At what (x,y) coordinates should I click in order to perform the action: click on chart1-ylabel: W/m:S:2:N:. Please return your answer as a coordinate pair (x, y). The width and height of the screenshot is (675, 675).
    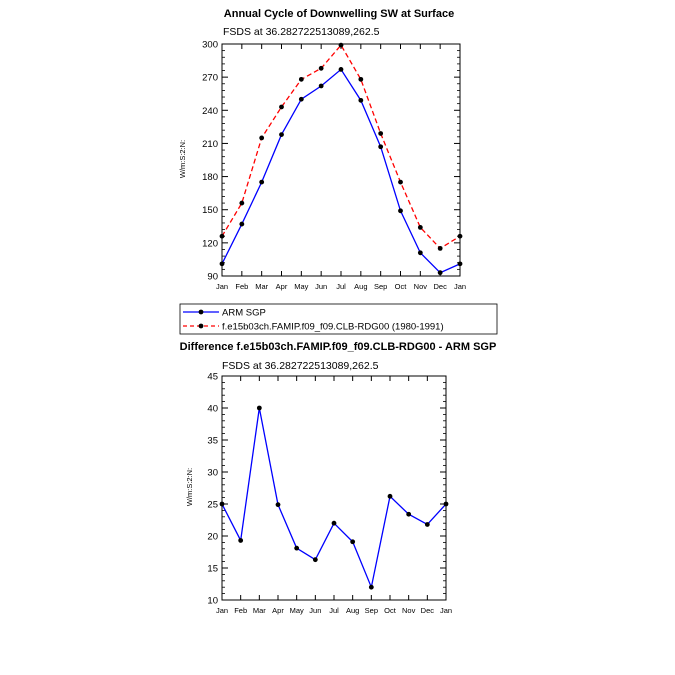
    Looking at the image, I should click on (182, 159).